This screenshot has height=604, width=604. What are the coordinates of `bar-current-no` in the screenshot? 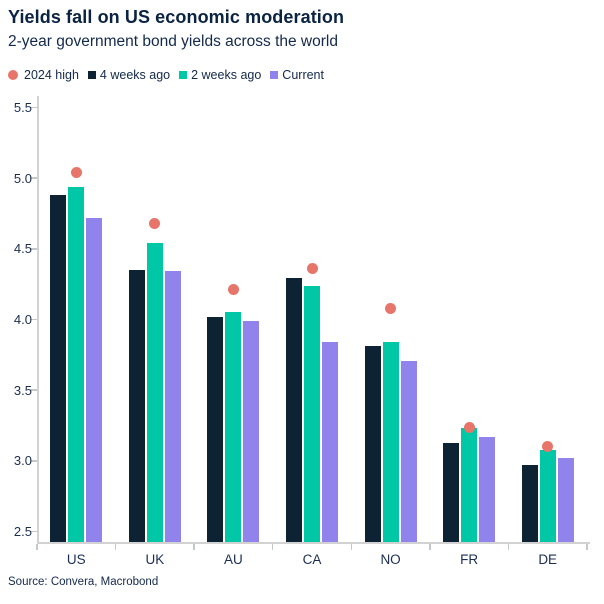 It's located at (408, 451).